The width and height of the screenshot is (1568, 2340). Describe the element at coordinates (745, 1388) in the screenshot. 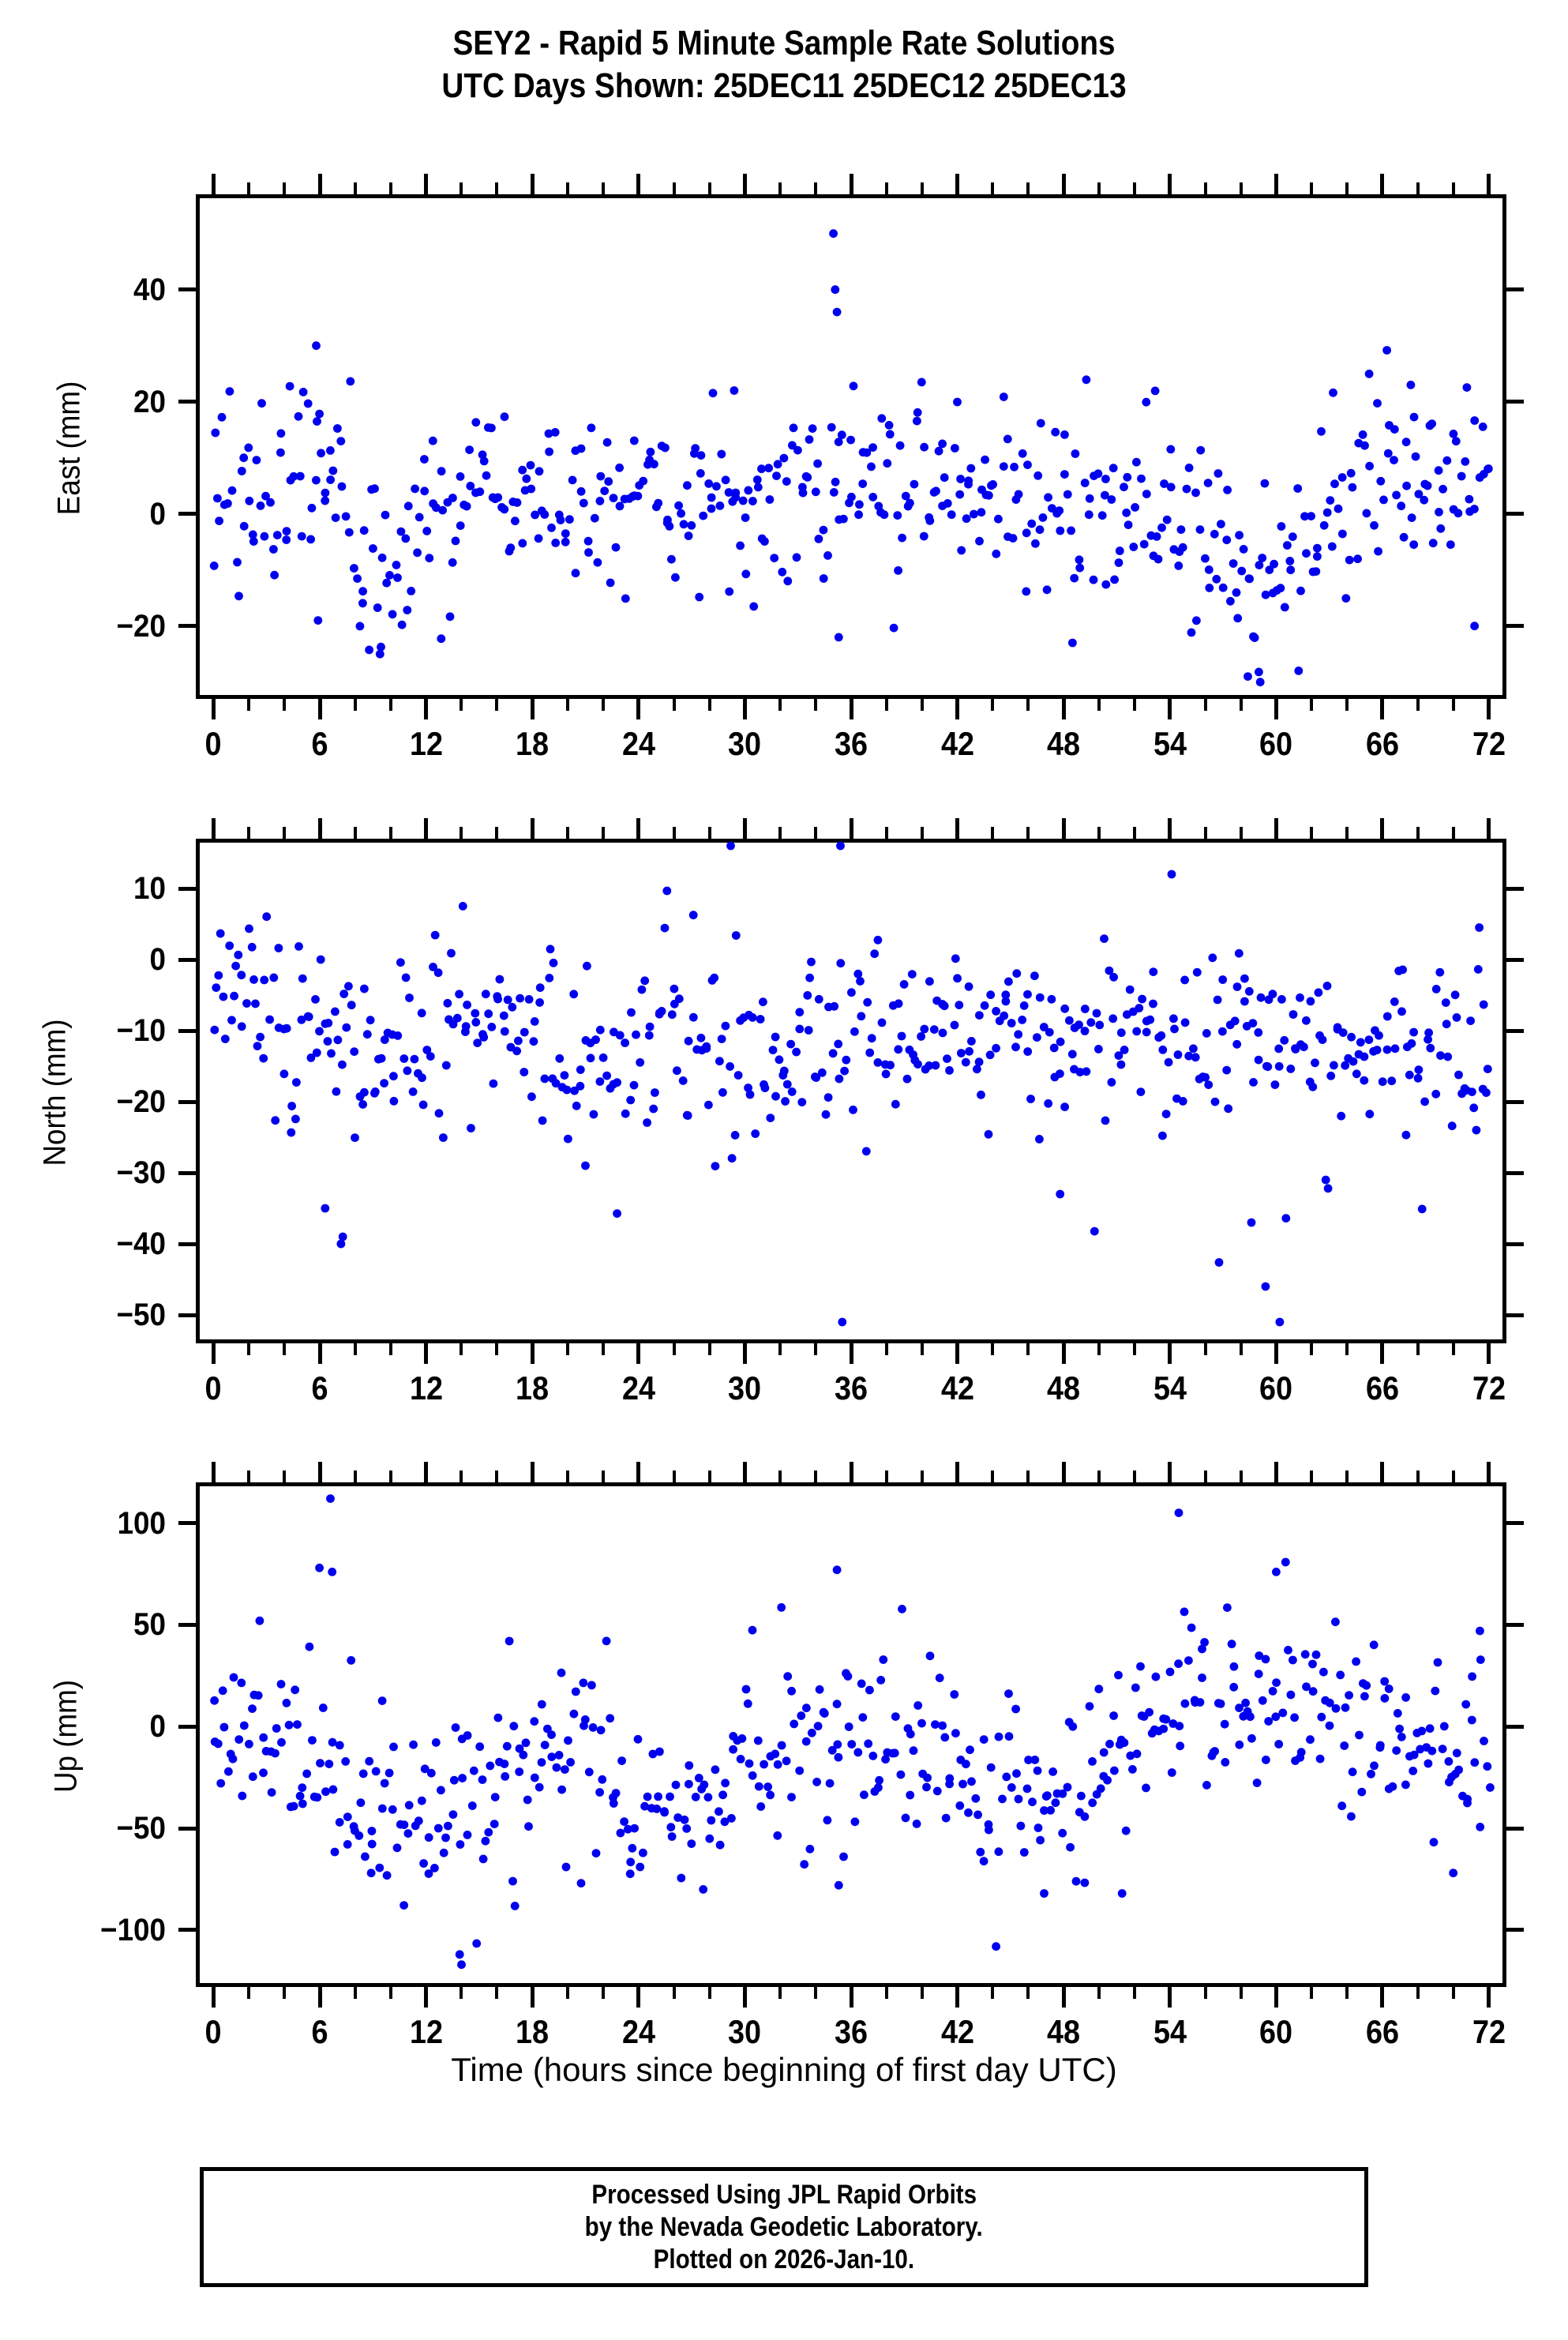

I see `xtick-label-north-5: 30` at that location.